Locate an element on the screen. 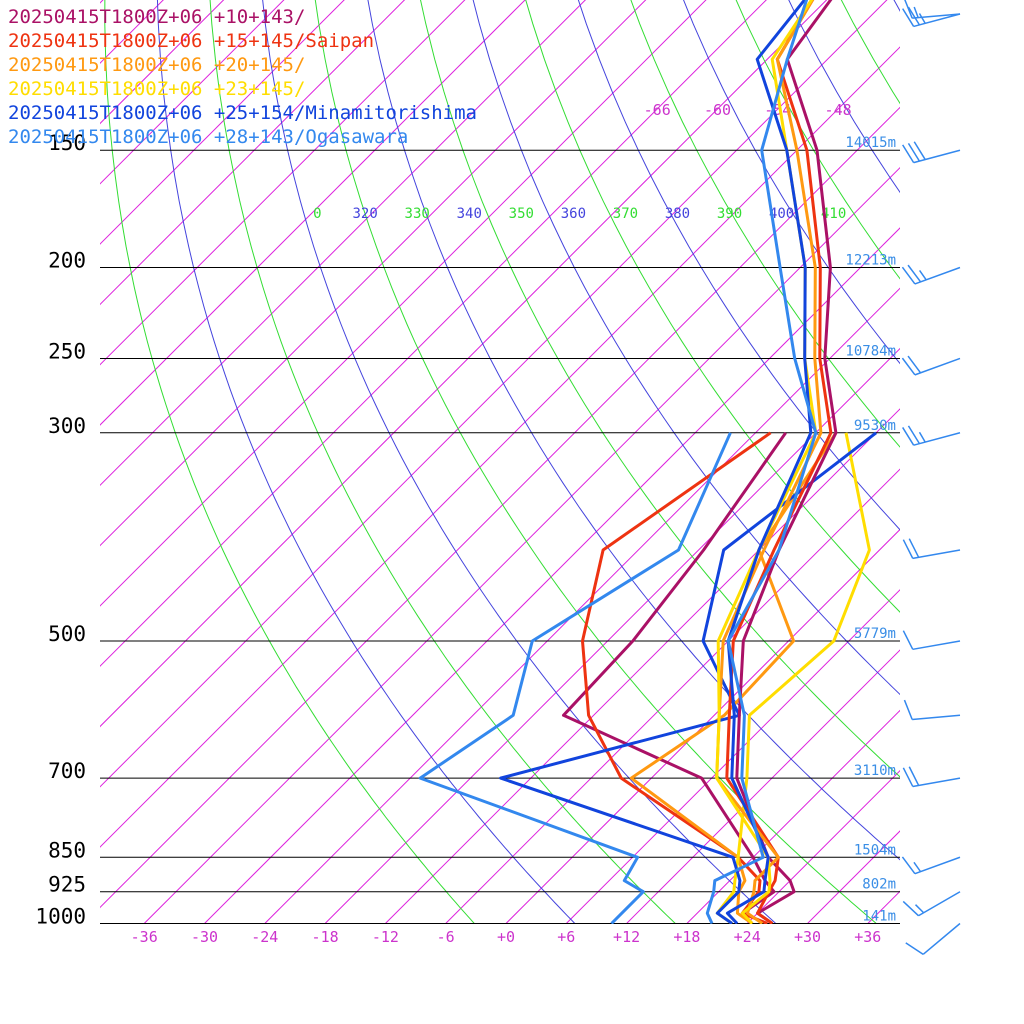 This screenshot has height=1024, width=1024. legend-entry: 20250415T1800Z+06 +23+145/ is located at coordinates (156, 89).